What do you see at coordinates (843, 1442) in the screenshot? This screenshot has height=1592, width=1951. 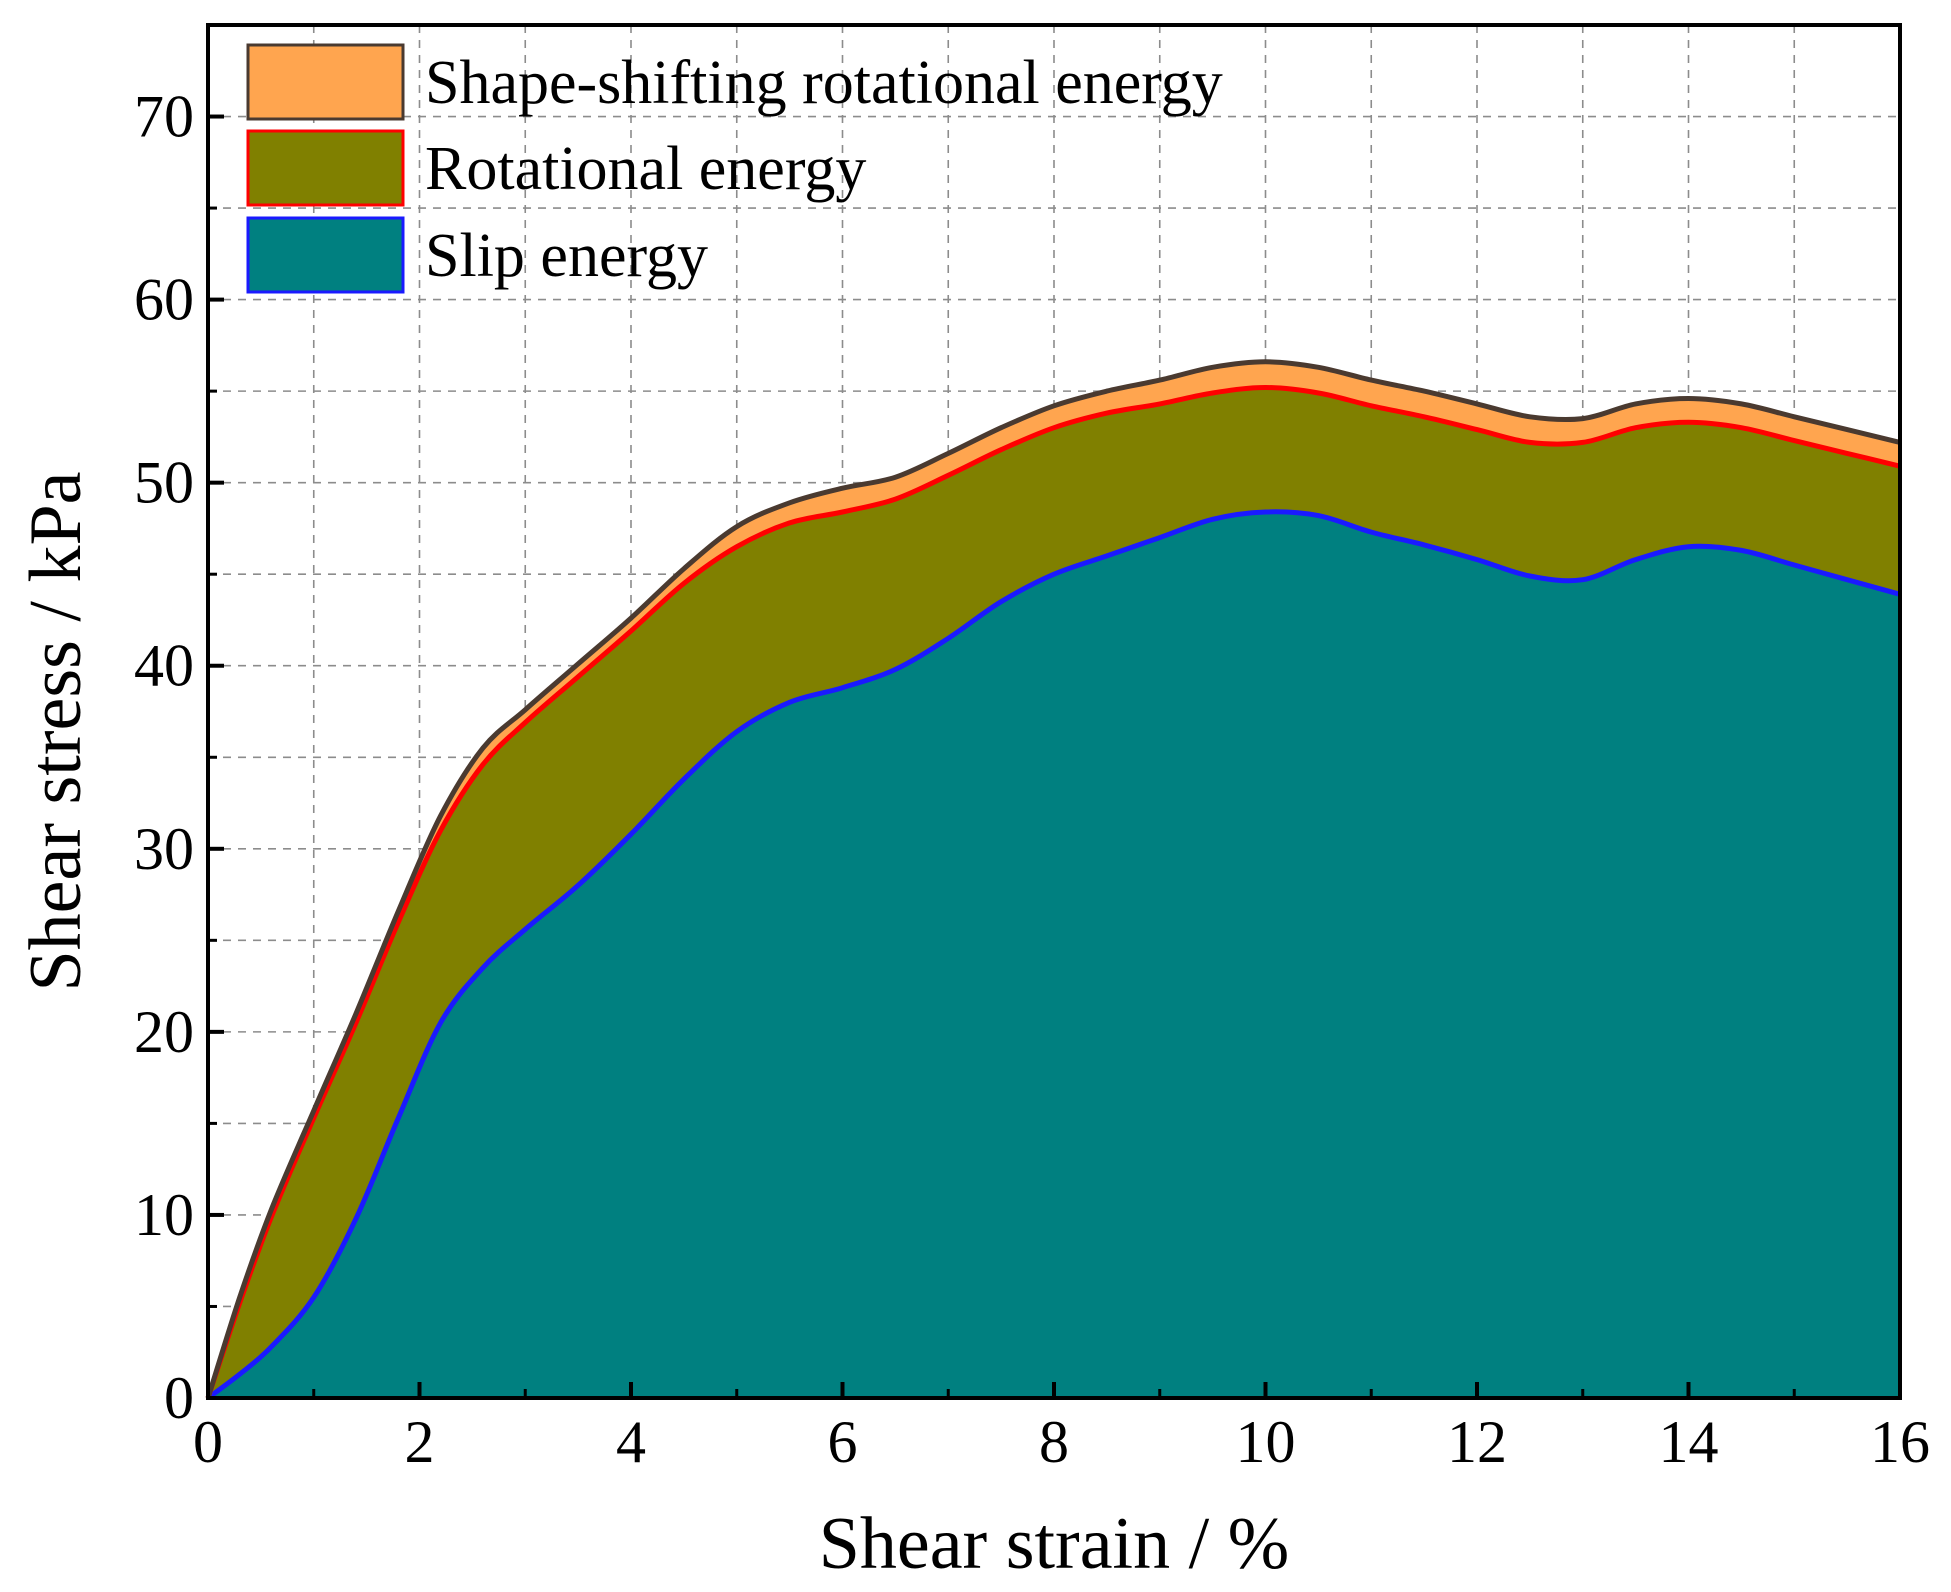 I see `x-tick-label: 6` at bounding box center [843, 1442].